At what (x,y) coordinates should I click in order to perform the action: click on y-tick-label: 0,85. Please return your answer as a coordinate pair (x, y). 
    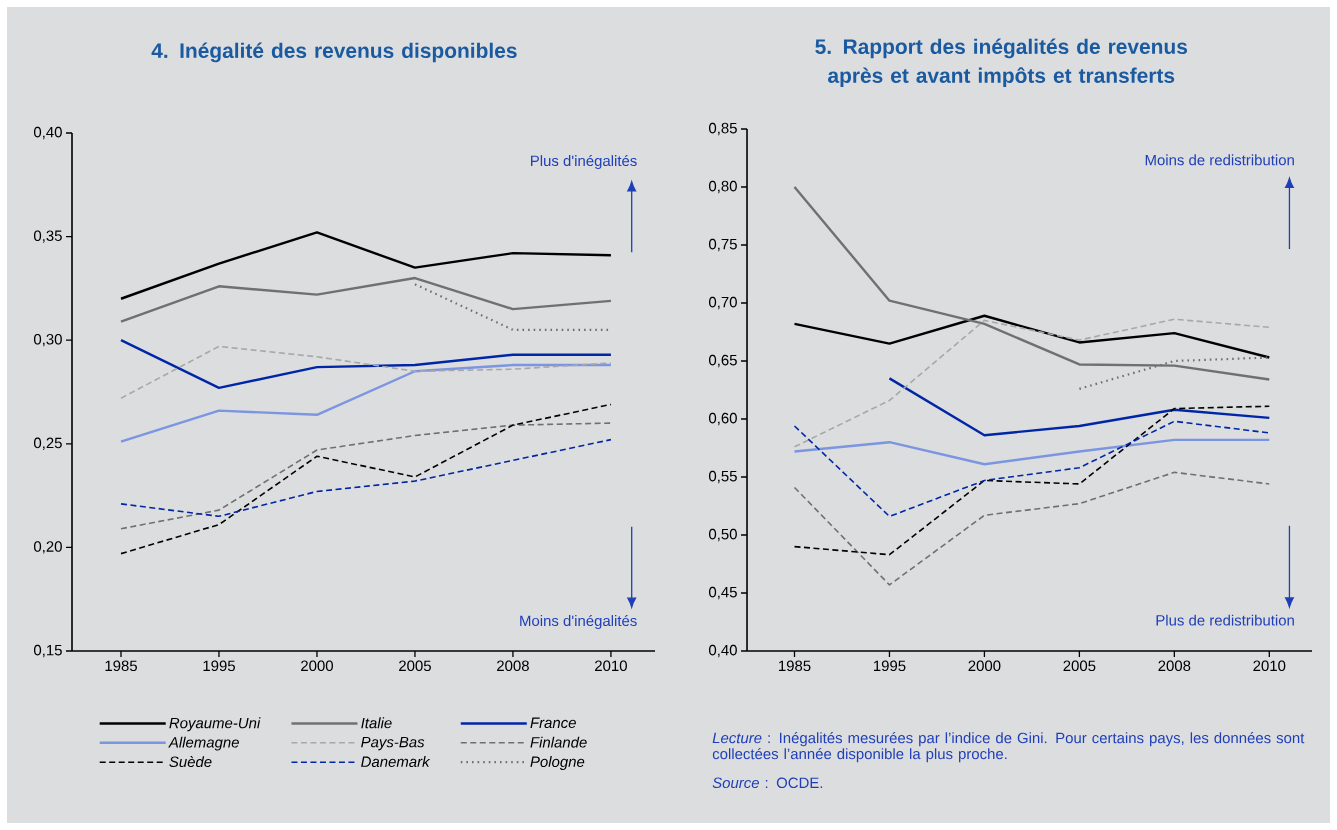
    Looking at the image, I should click on (722, 129).